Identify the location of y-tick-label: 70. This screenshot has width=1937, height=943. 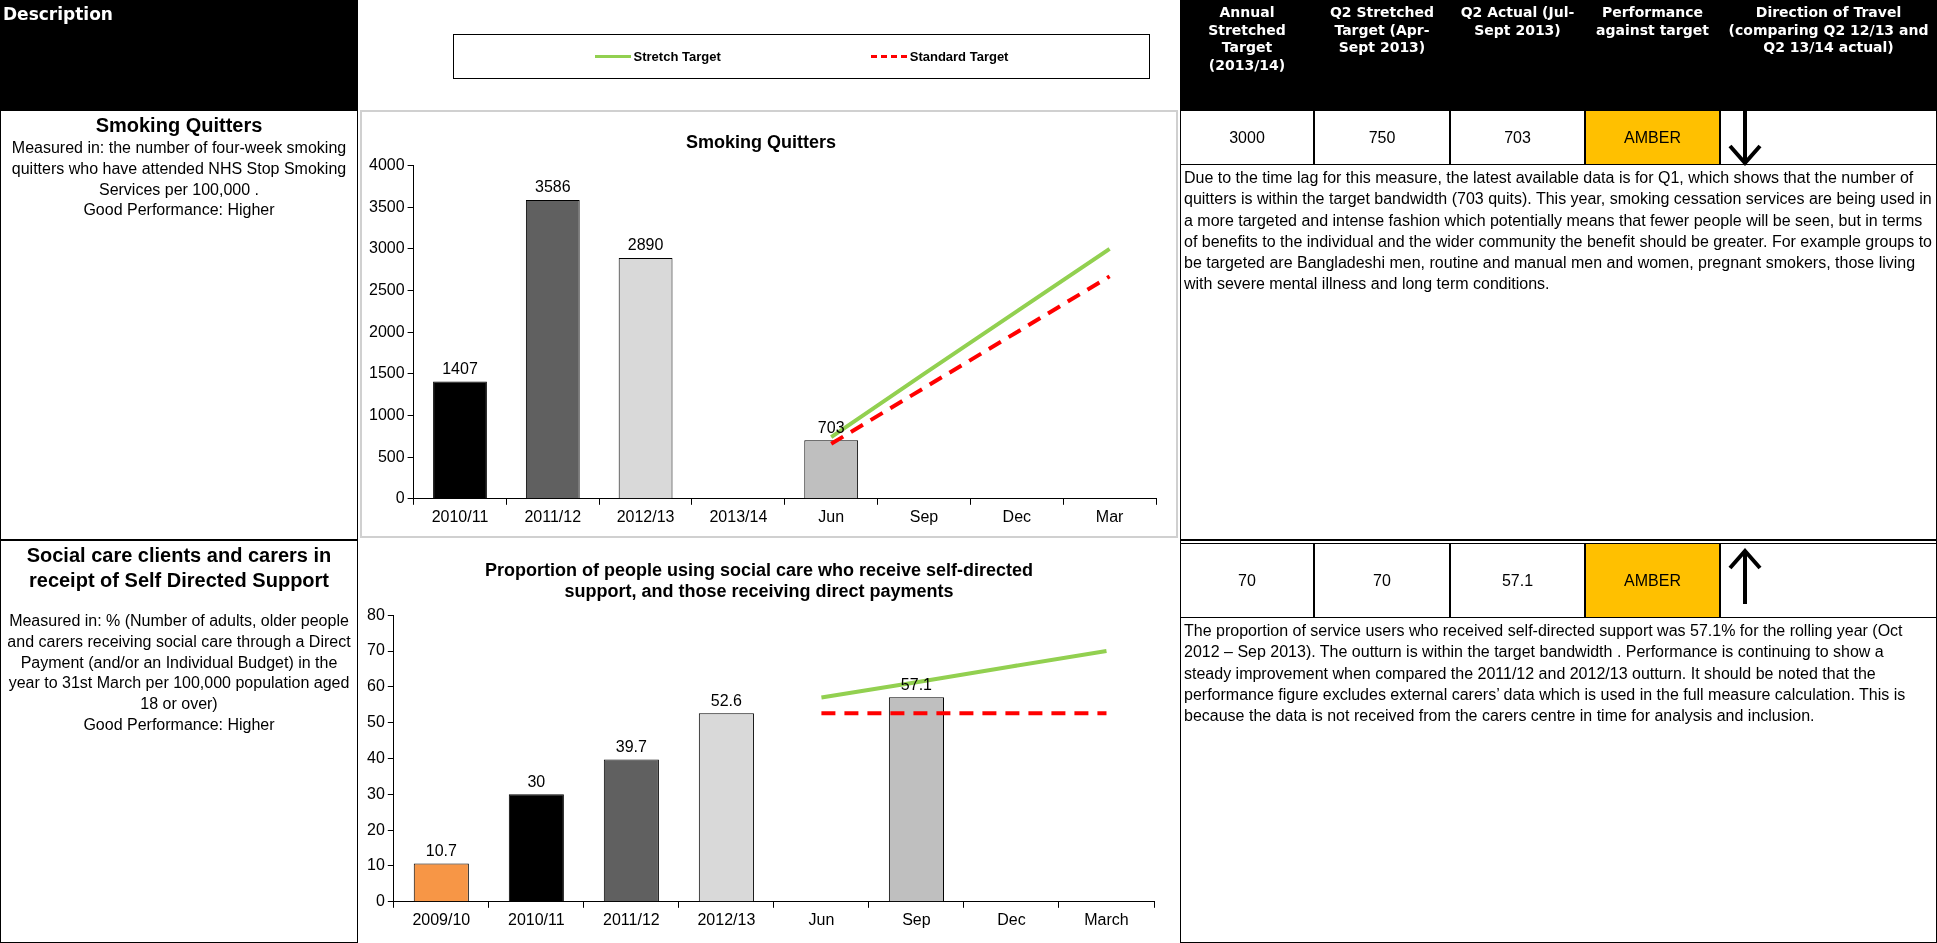
(376, 650).